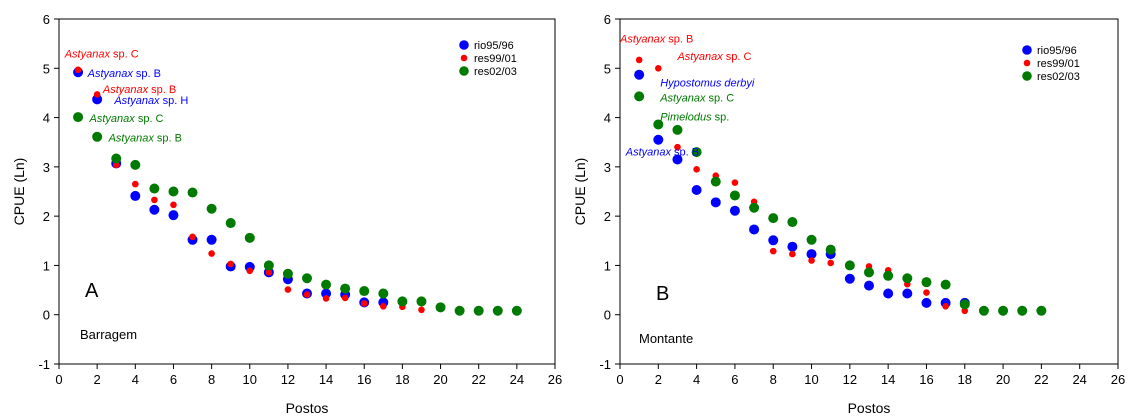  Describe the element at coordinates (440, 379) in the screenshot. I see `x-tick-label: 20` at that location.